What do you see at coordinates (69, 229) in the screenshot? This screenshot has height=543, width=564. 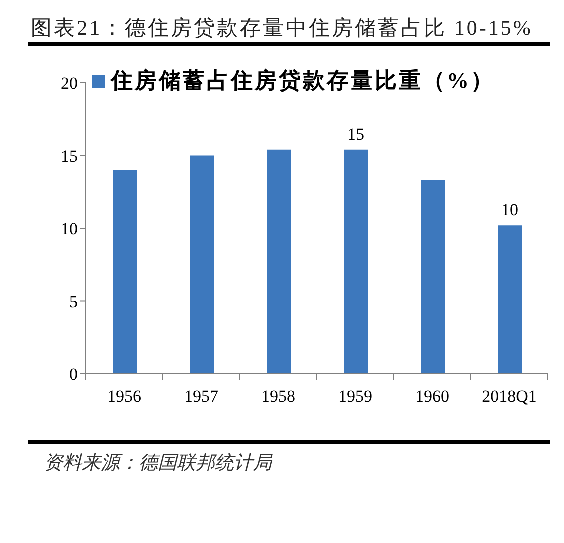 I see `y-tick-label: 10` at bounding box center [69, 229].